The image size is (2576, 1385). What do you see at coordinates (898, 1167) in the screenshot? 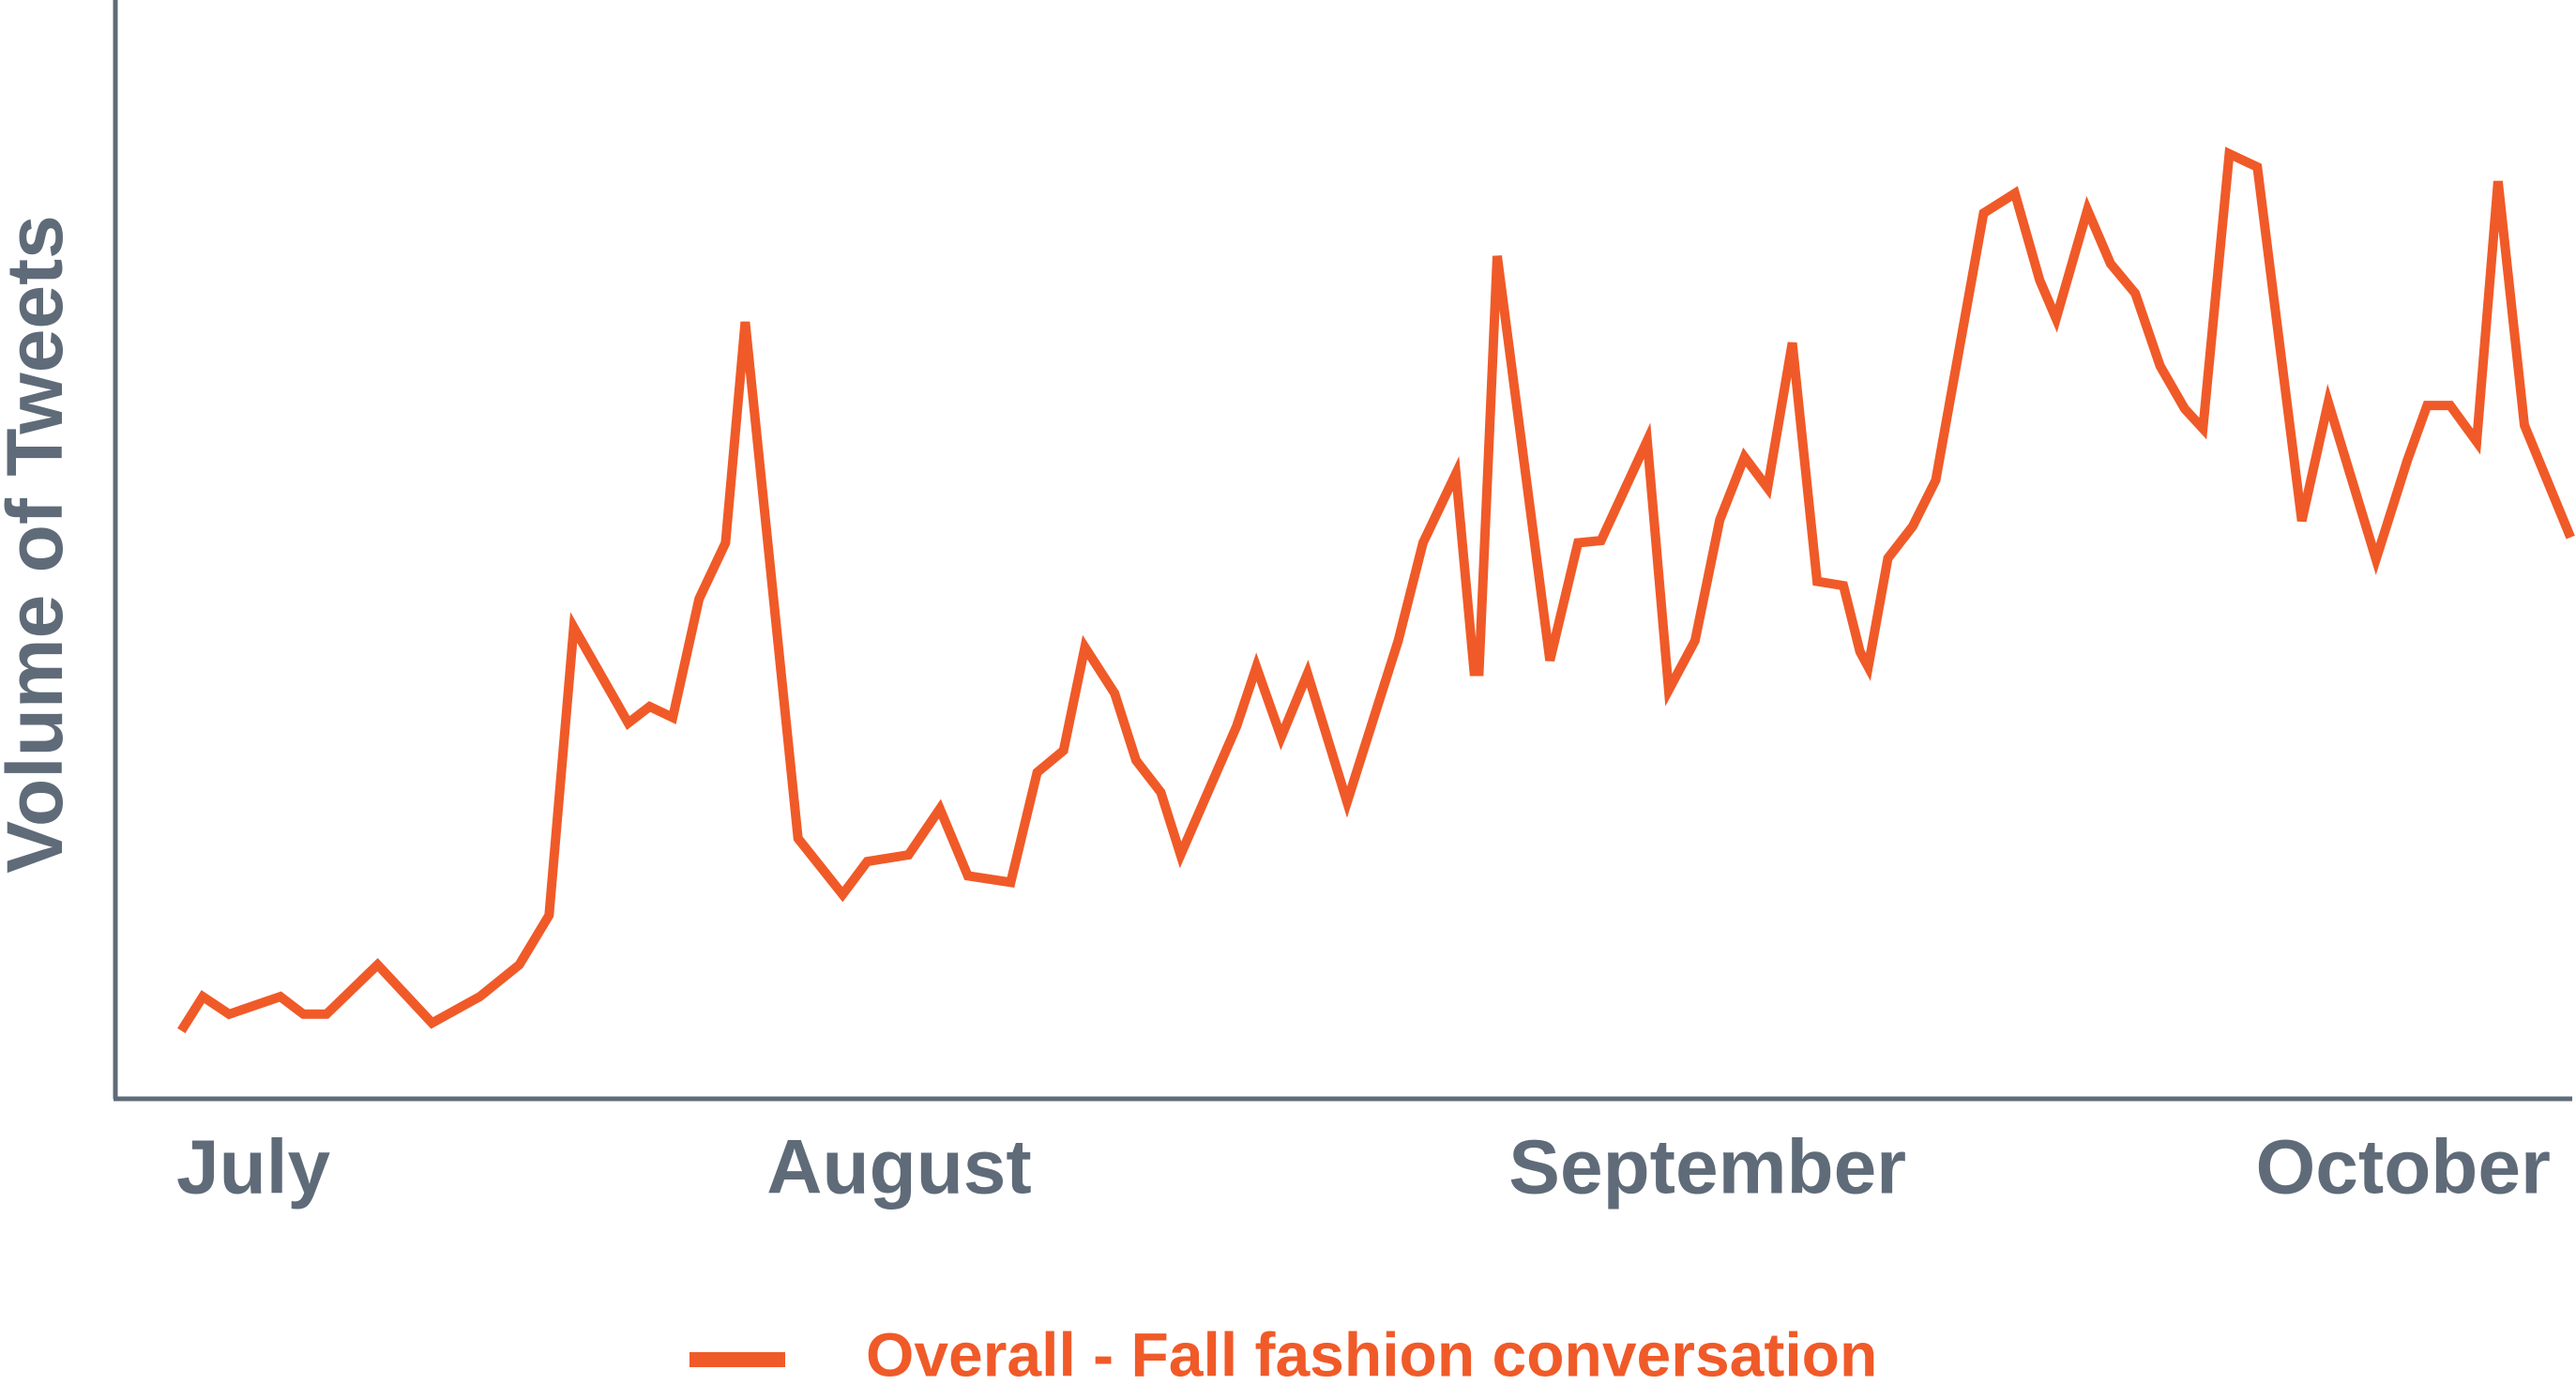
I see `x-tick-label: August` at bounding box center [898, 1167].